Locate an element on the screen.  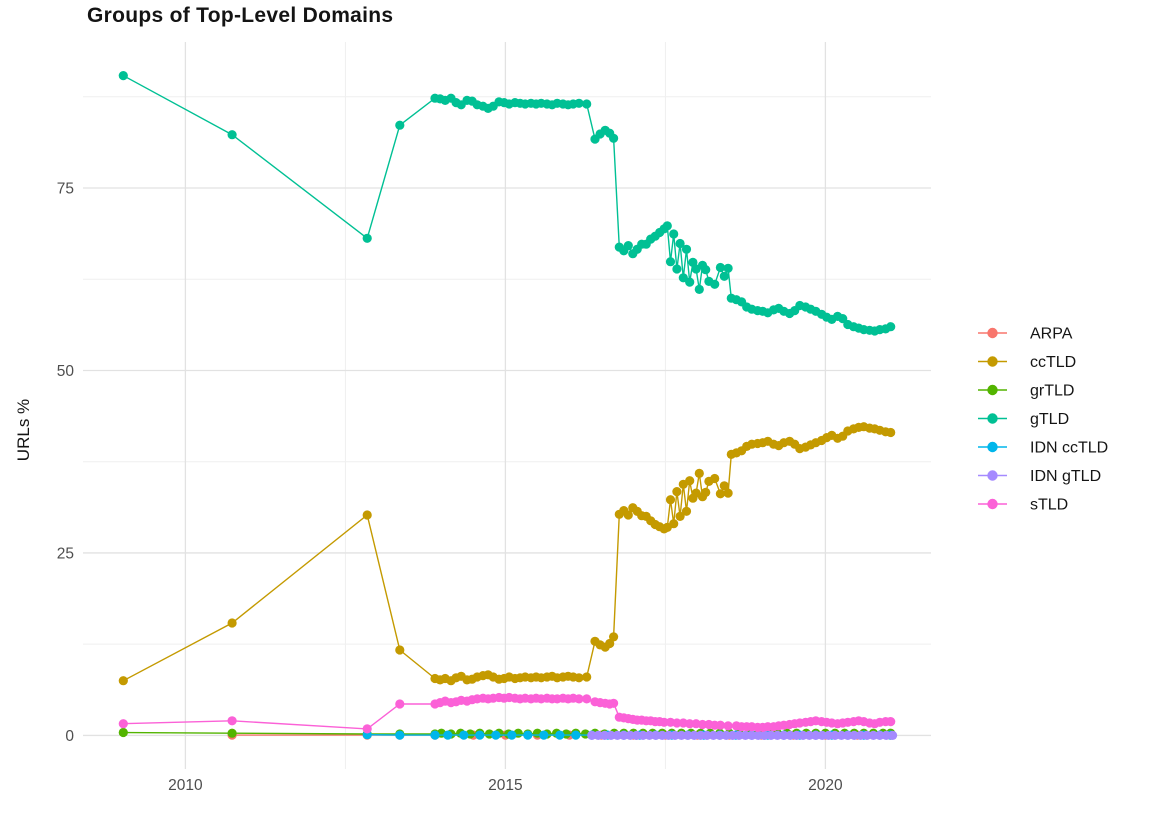
x-tick-label: 2020 is located at coordinates (825, 785).